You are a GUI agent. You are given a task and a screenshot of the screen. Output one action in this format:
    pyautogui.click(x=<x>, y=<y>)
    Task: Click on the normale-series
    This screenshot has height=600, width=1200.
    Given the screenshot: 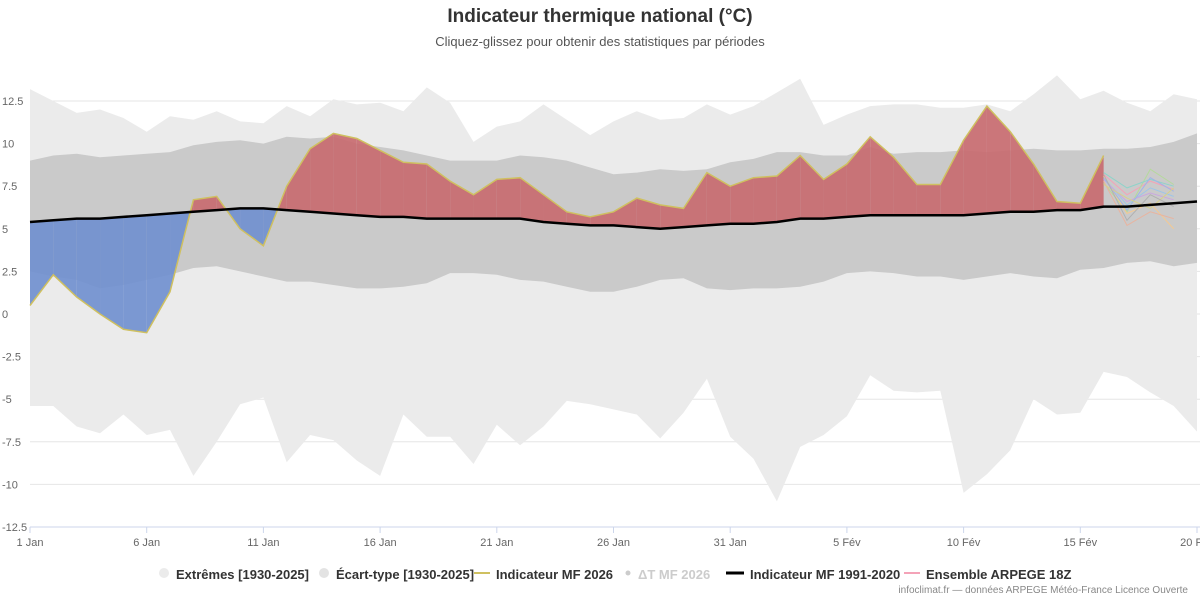 What is the action you would take?
    pyautogui.click(x=613, y=215)
    